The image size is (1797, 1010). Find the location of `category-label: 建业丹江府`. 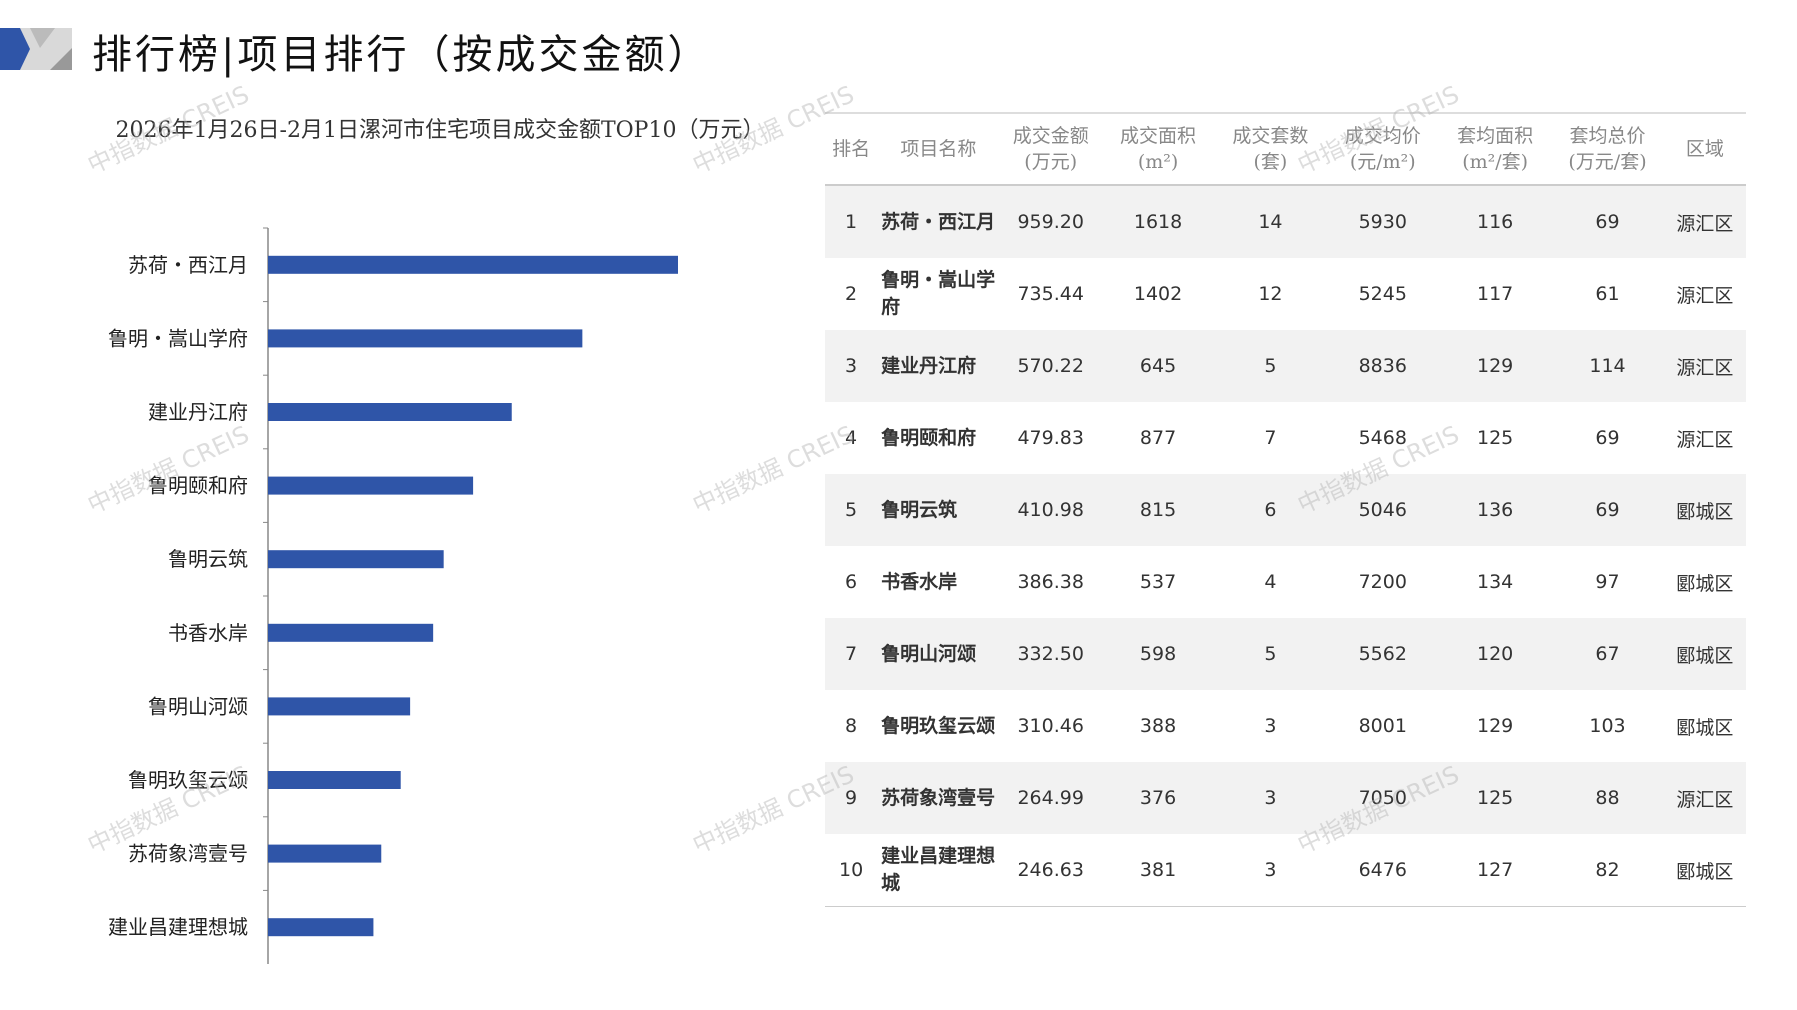

category-label: 建业丹江府 is located at coordinates (198, 412).